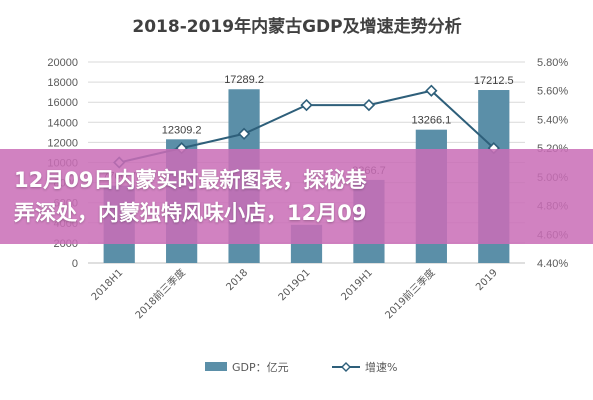 Image resolution: width=593 pixels, height=400 pixels. What do you see at coordinates (62, 63) in the screenshot?
I see `left-axis-tick: 20000` at bounding box center [62, 63].